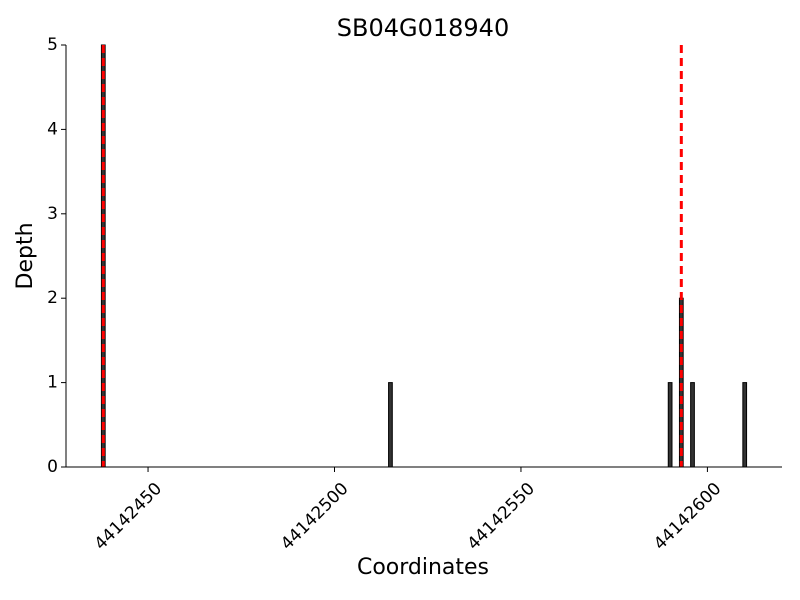 The height and width of the screenshot is (600, 800). What do you see at coordinates (52, 214) in the screenshot?
I see `y-tick-label: 3` at bounding box center [52, 214].